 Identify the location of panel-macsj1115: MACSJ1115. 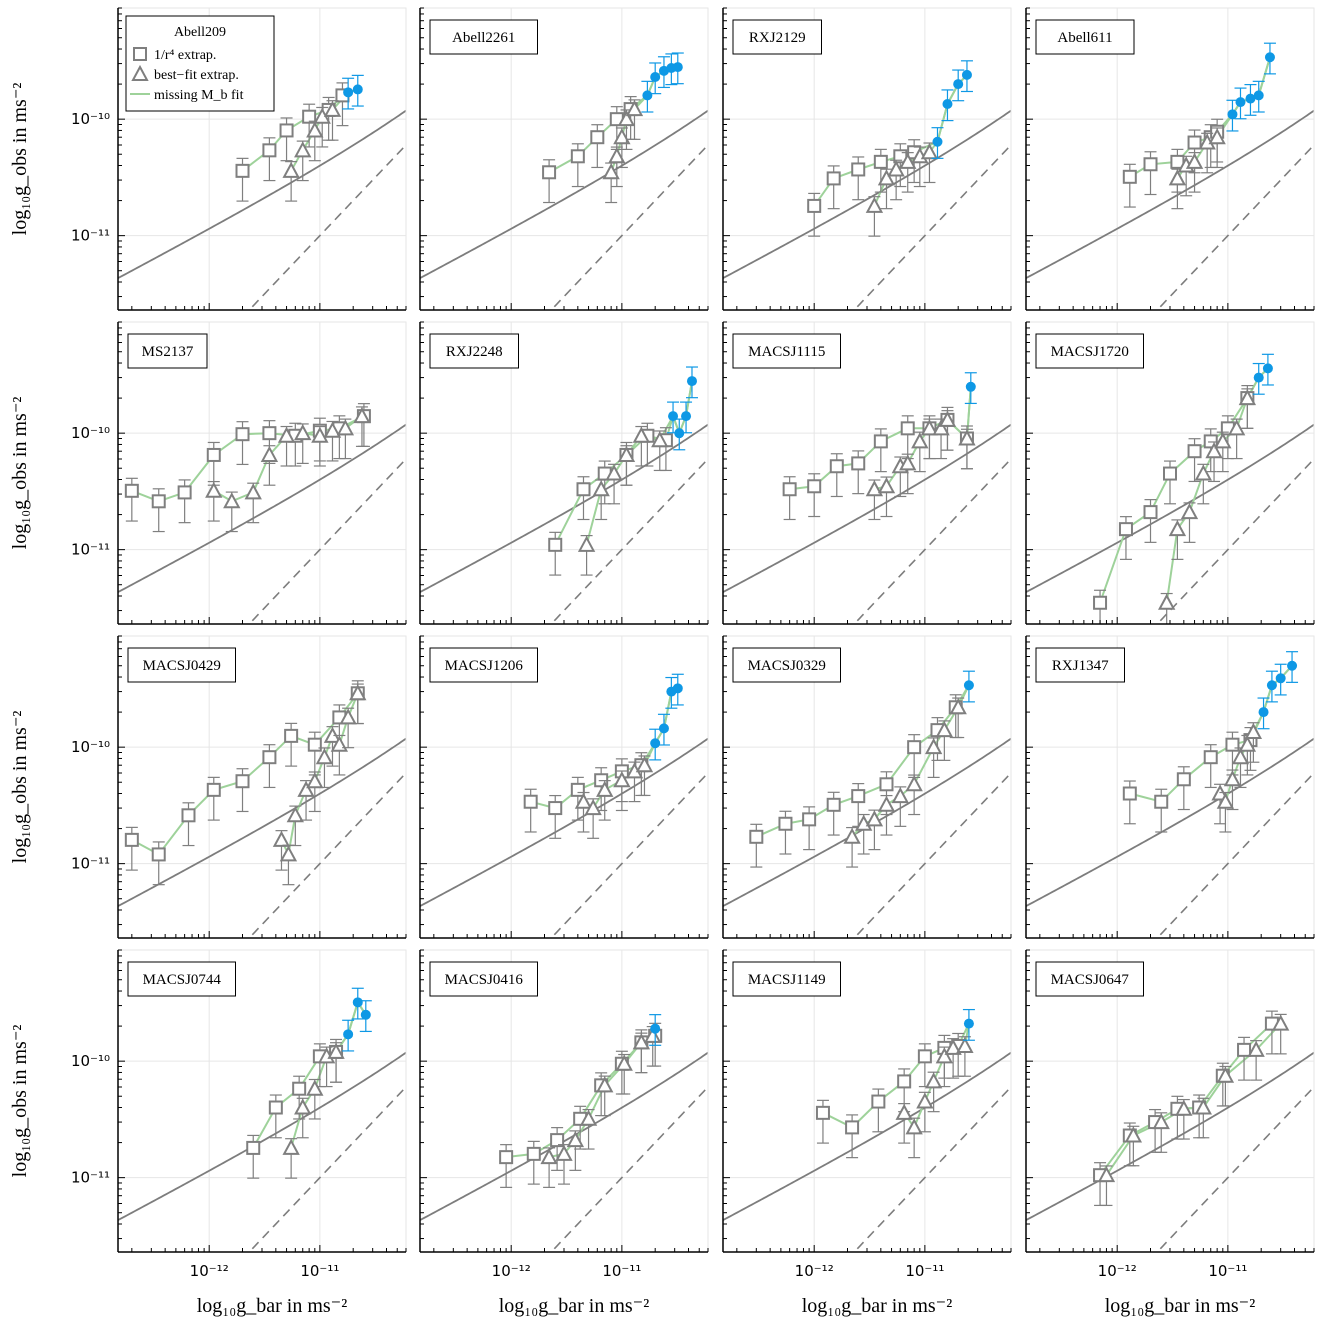
(867, 473).